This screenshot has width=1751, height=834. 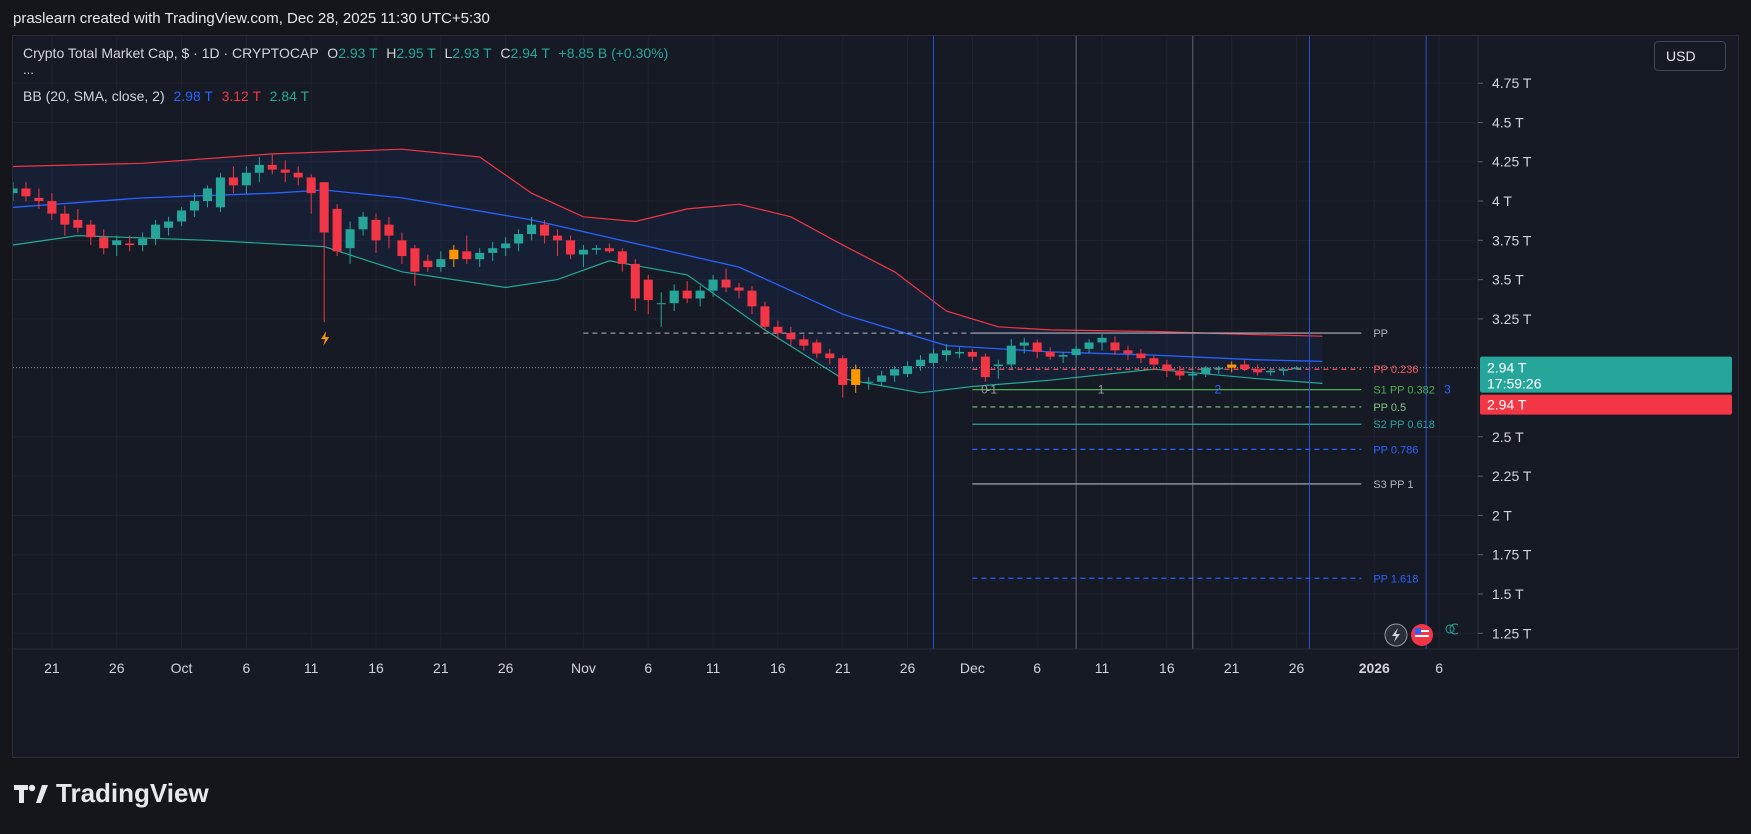 What do you see at coordinates (241, 96) in the screenshot?
I see `bollinger-upper-value: 3.12 T` at bounding box center [241, 96].